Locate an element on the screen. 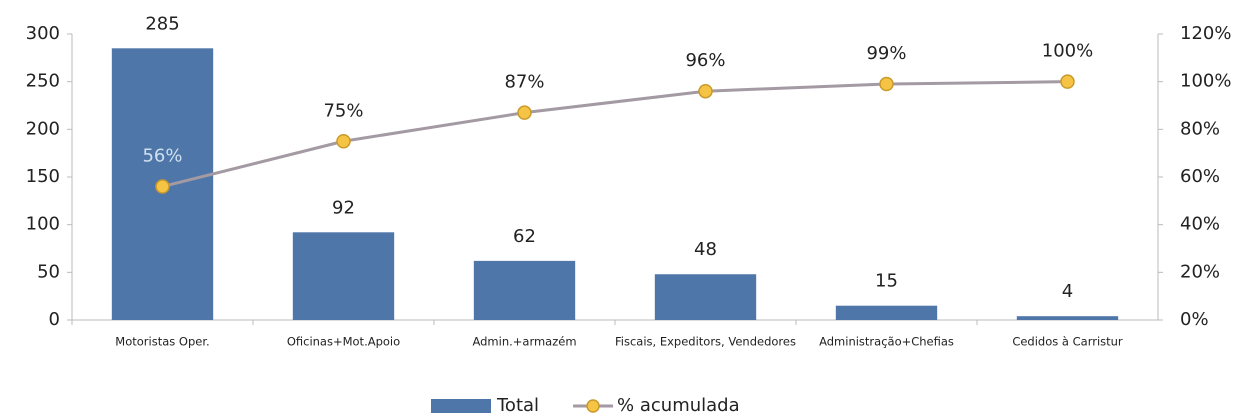 The image size is (1242, 417). y2-tick-label: 20% is located at coordinates (1200, 271).